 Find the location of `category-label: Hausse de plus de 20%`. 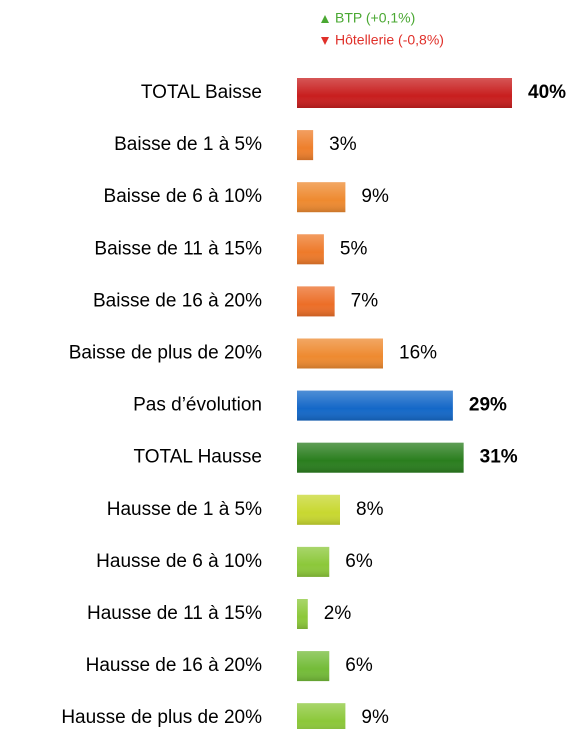

category-label: Hausse de plus de 20% is located at coordinates (161, 717).